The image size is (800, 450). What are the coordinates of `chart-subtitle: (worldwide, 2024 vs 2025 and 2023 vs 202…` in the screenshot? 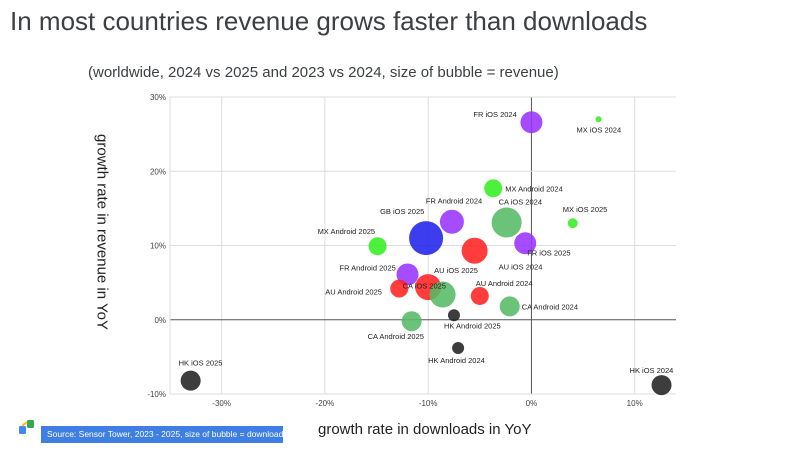 It's located at (323, 72).